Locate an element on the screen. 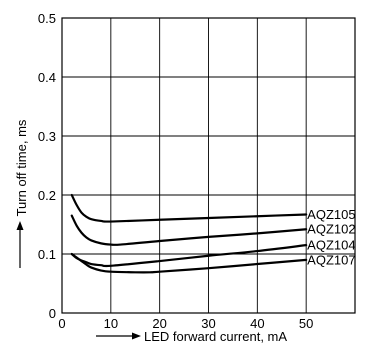 This screenshot has height=347, width=367. series-label-aqz107: AQZ107 is located at coordinates (331, 259).